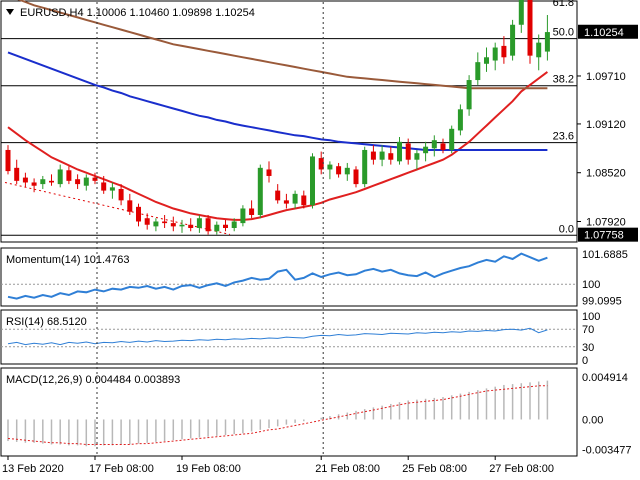 The image size is (640, 480). I want to click on rsi-title: RSI(14) 68.5120, so click(46, 322).